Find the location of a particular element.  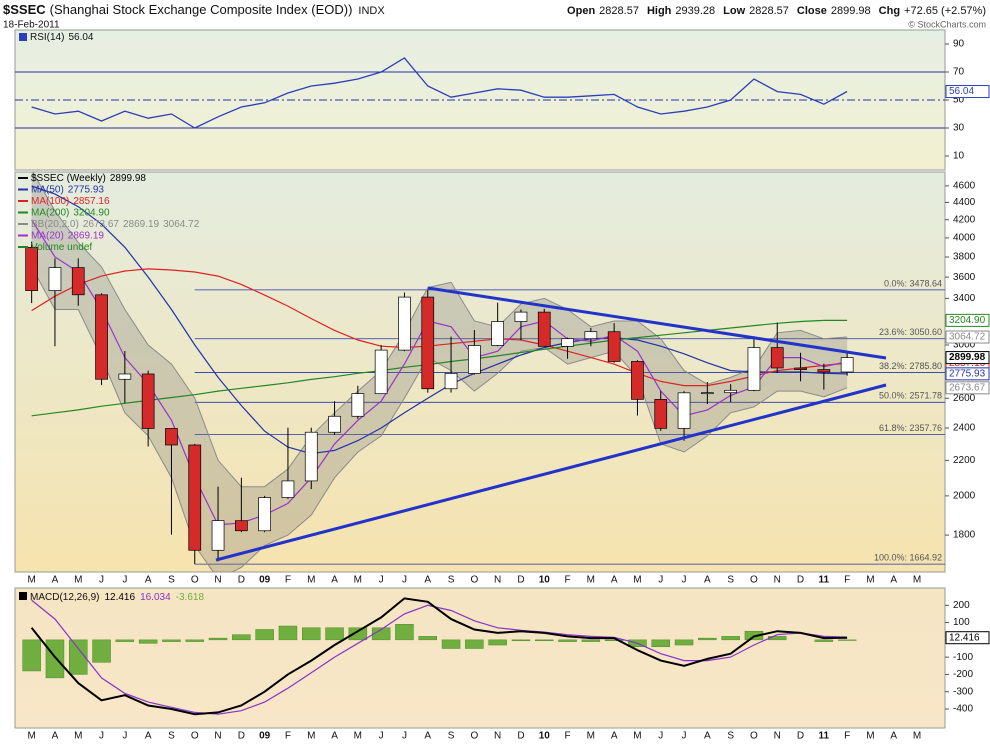

value-box-label: 3064.72 is located at coordinates (967, 337).